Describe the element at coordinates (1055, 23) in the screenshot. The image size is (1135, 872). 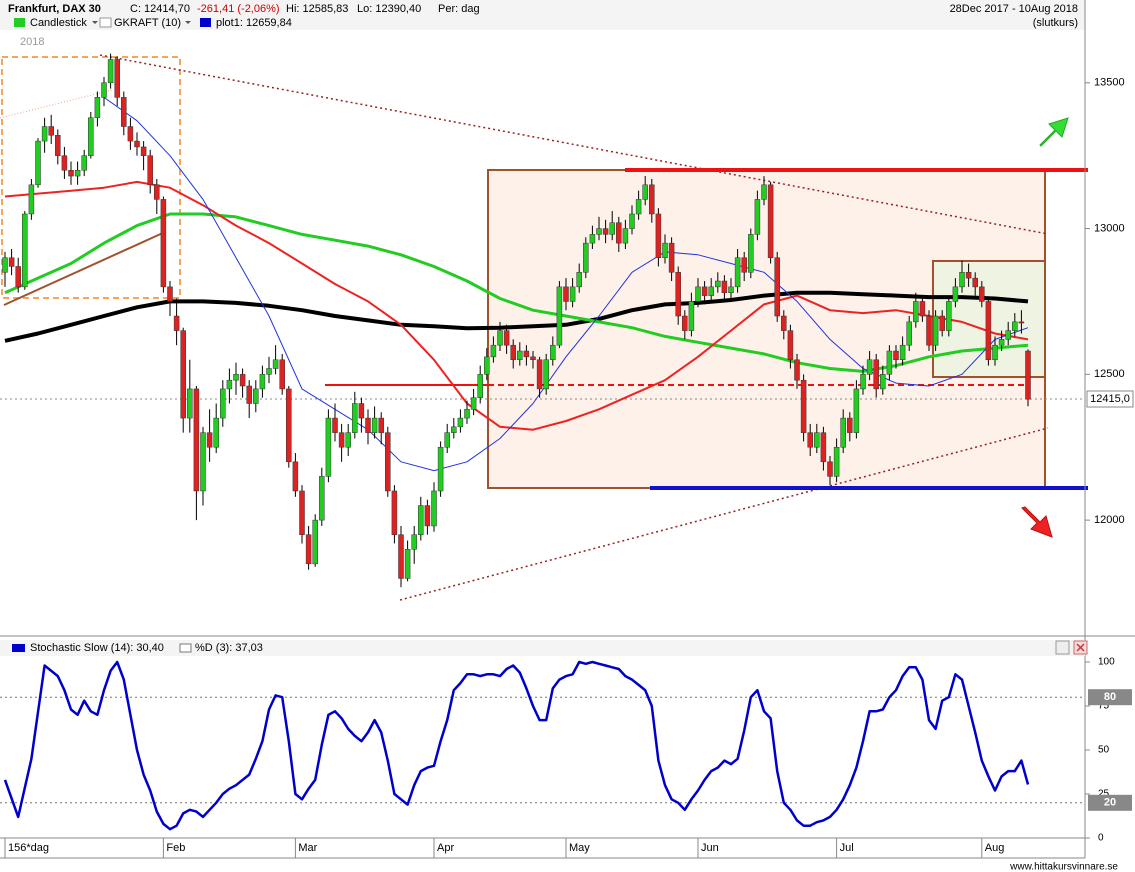
I see `price-type: (slutkurs)` at that location.